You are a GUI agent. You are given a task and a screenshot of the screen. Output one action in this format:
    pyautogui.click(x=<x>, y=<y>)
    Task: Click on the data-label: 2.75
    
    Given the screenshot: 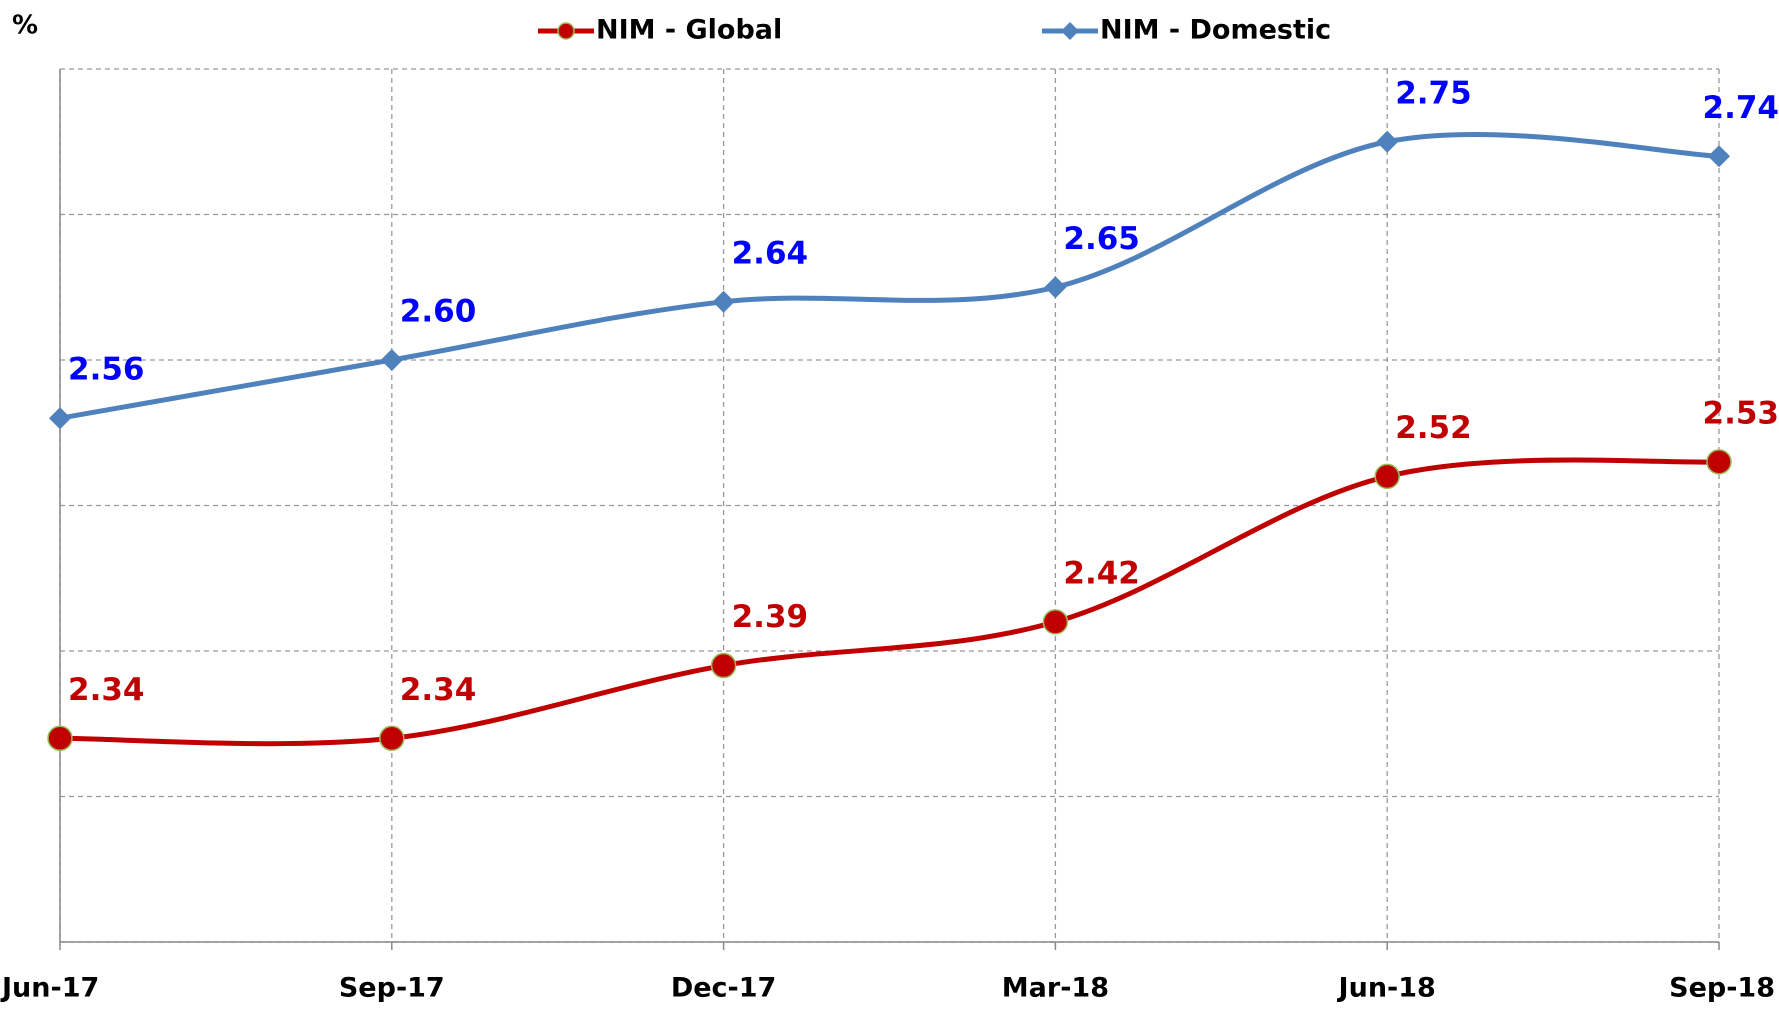 What is the action you would take?
    pyautogui.click(x=1433, y=93)
    